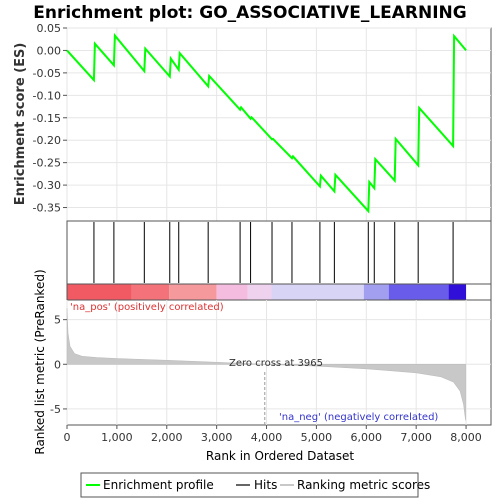 This screenshot has height=500, width=500. What do you see at coordinates (47, 73) in the screenshot?
I see `es-tick-label: -0.05` at bounding box center [47, 73].